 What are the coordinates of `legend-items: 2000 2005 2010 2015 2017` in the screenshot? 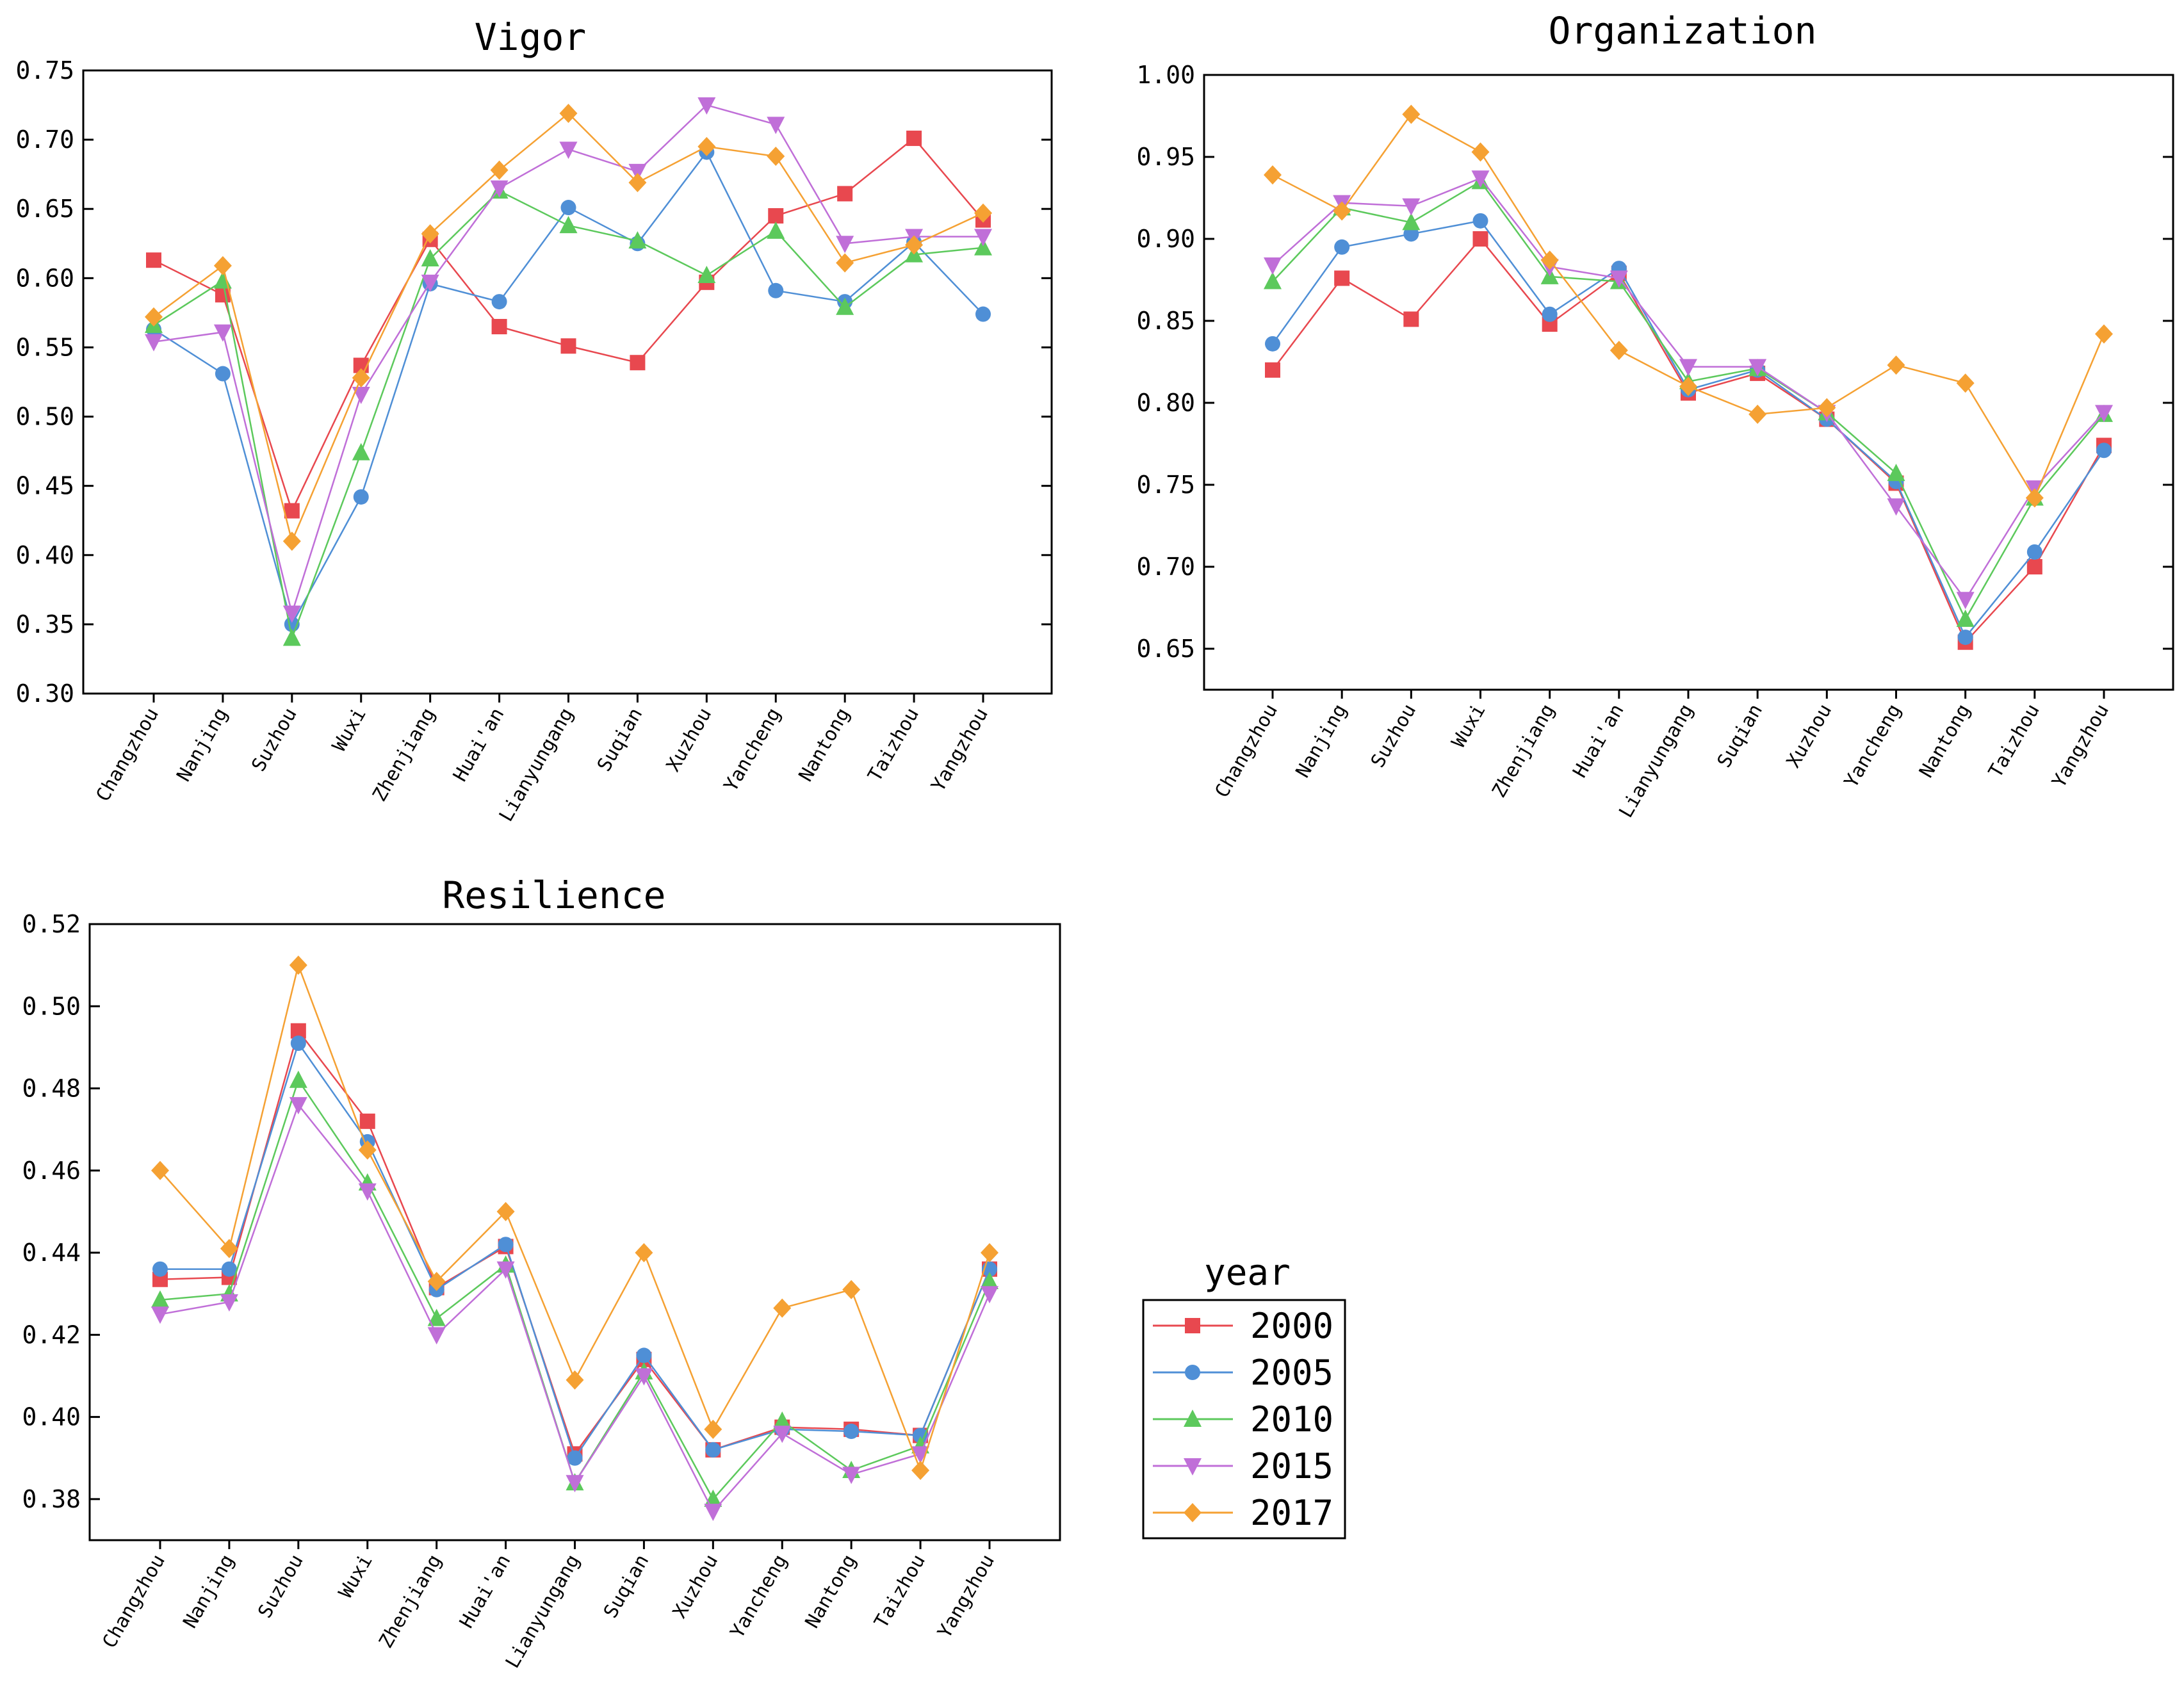 It's located at (1243, 1419).